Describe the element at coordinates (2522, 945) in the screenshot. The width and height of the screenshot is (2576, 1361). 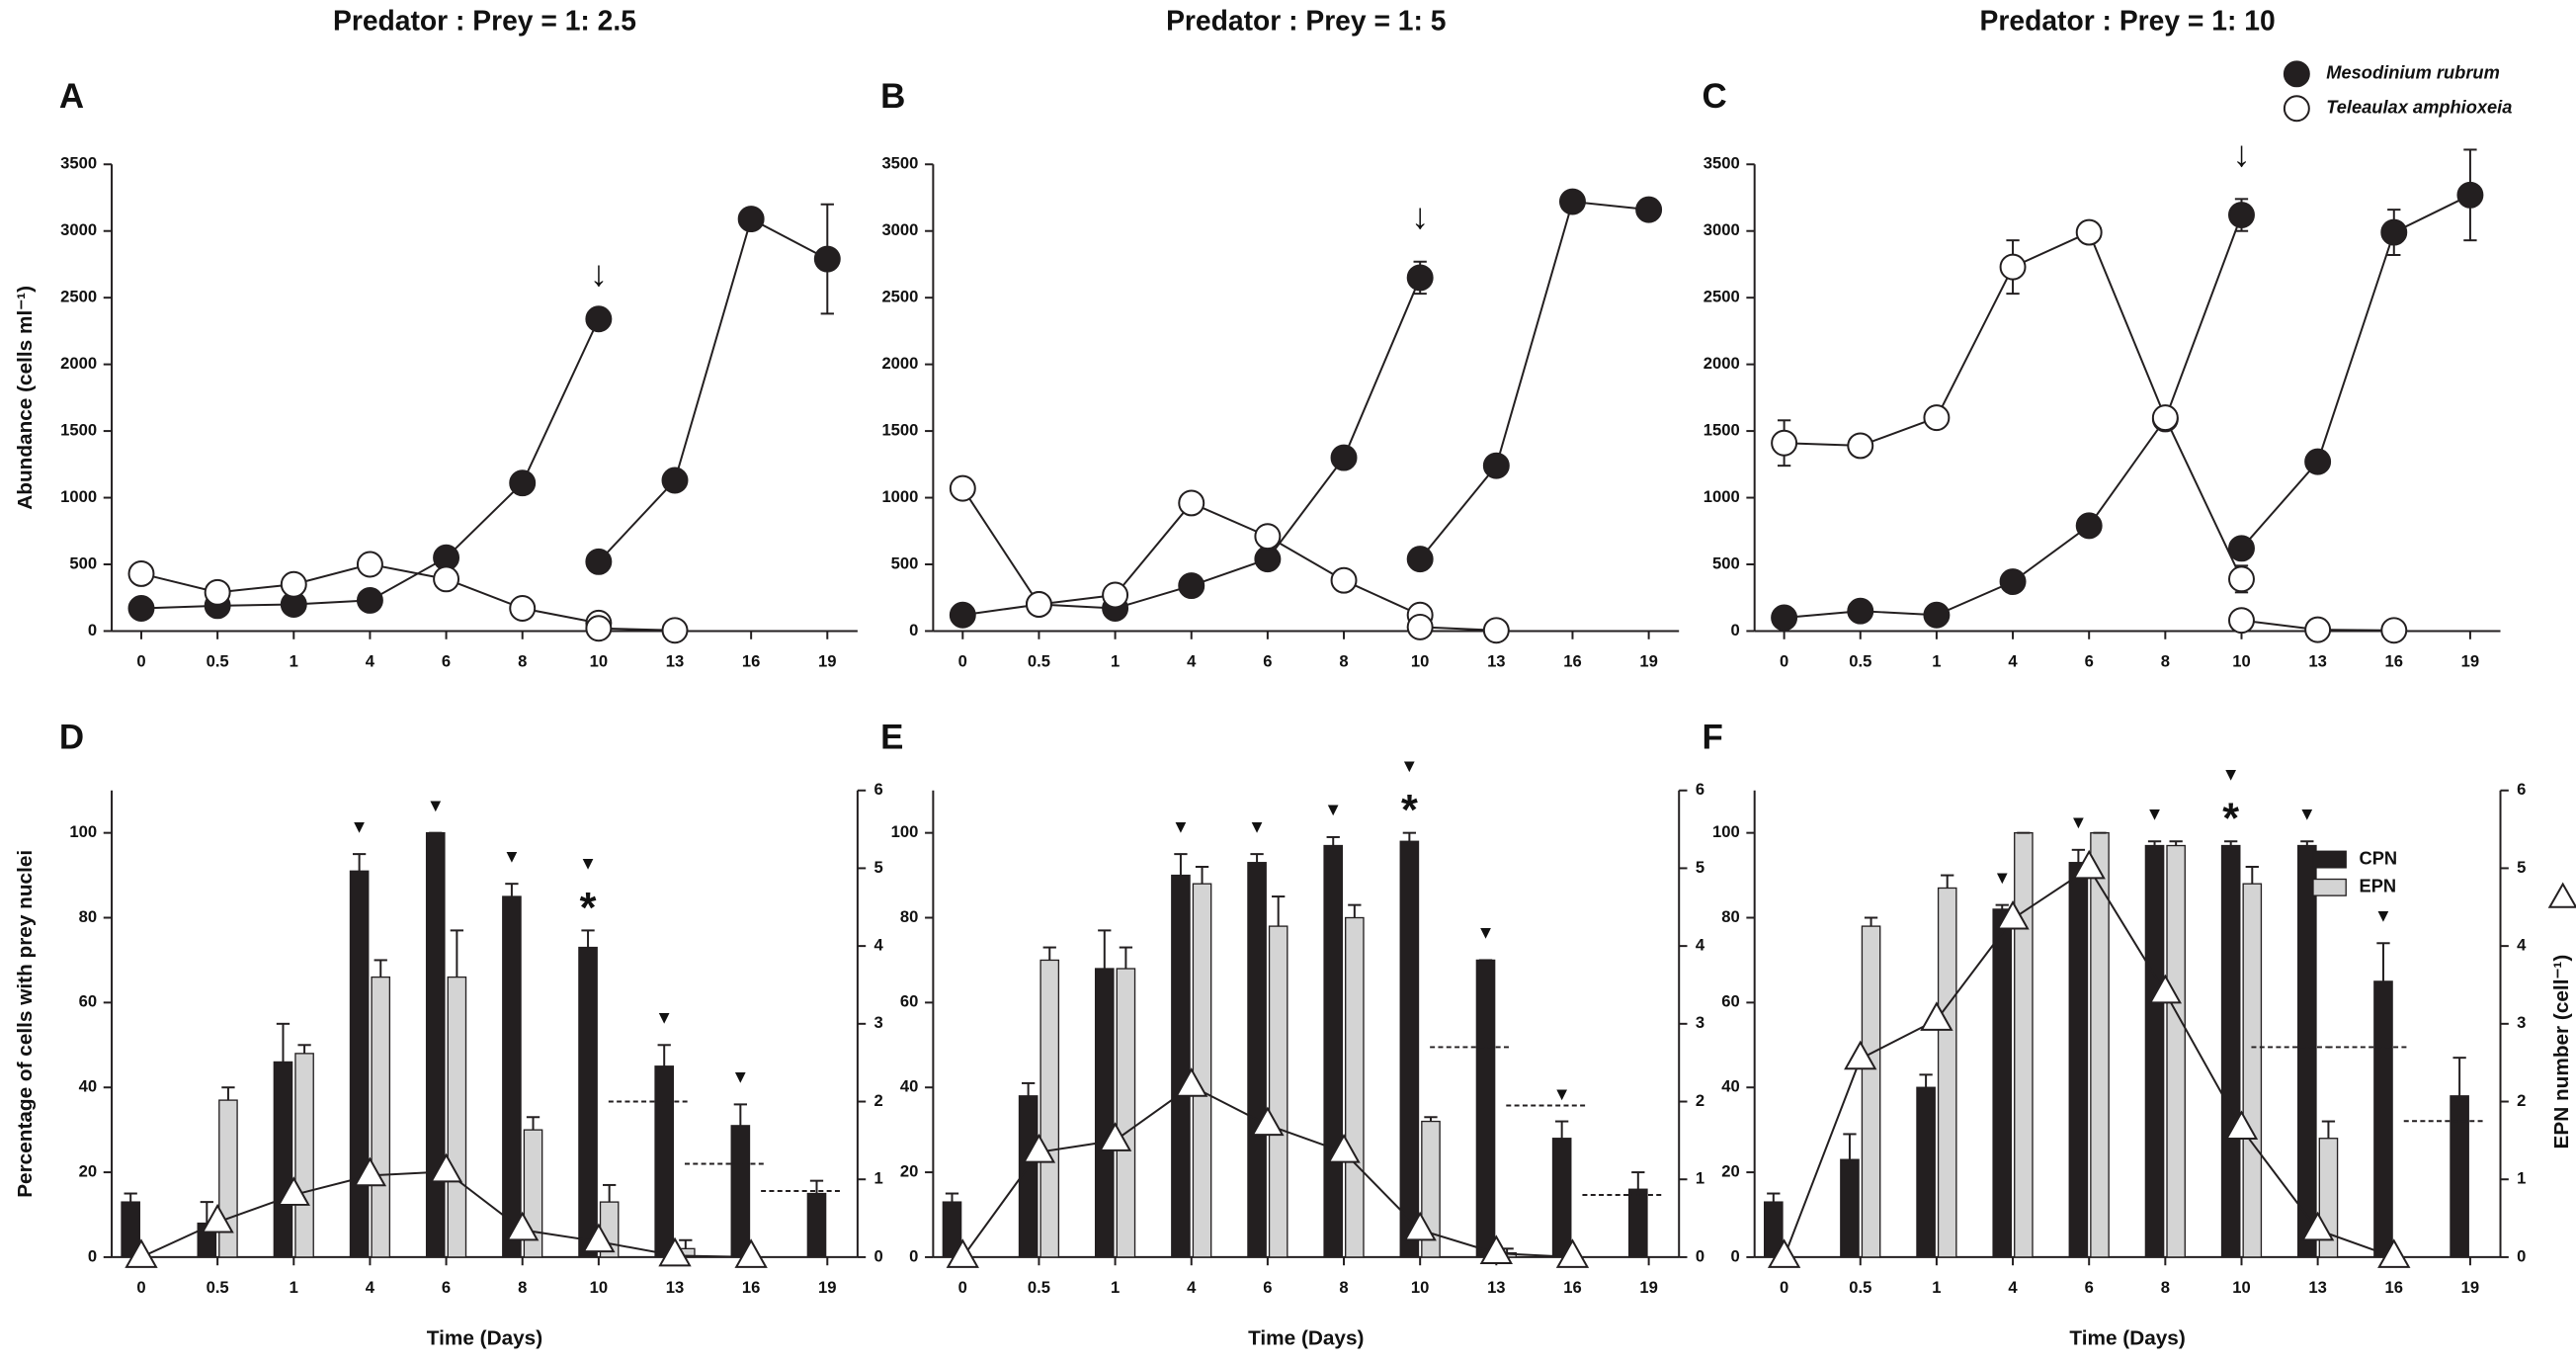
I see `y2-tick-label: 4` at that location.